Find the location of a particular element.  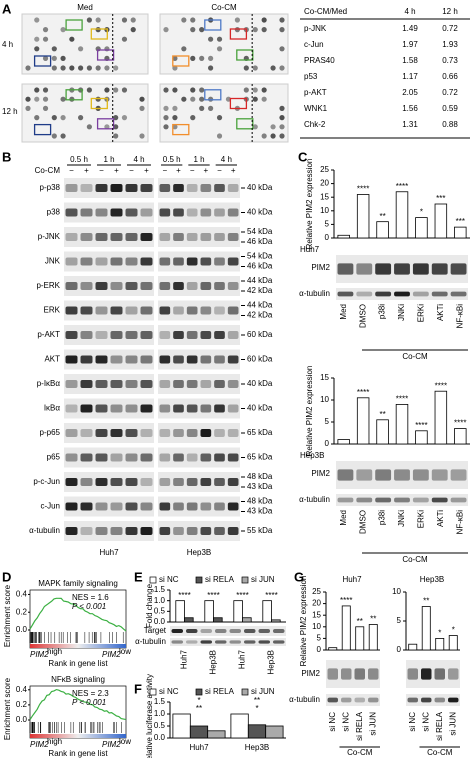

kda-label: 48 kDa is located at coordinates (260, 476).